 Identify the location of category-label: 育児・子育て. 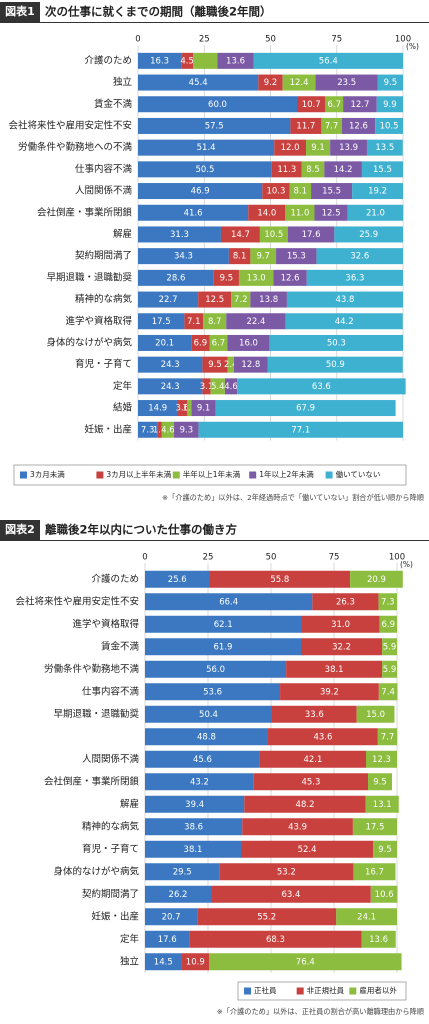
(110, 849).